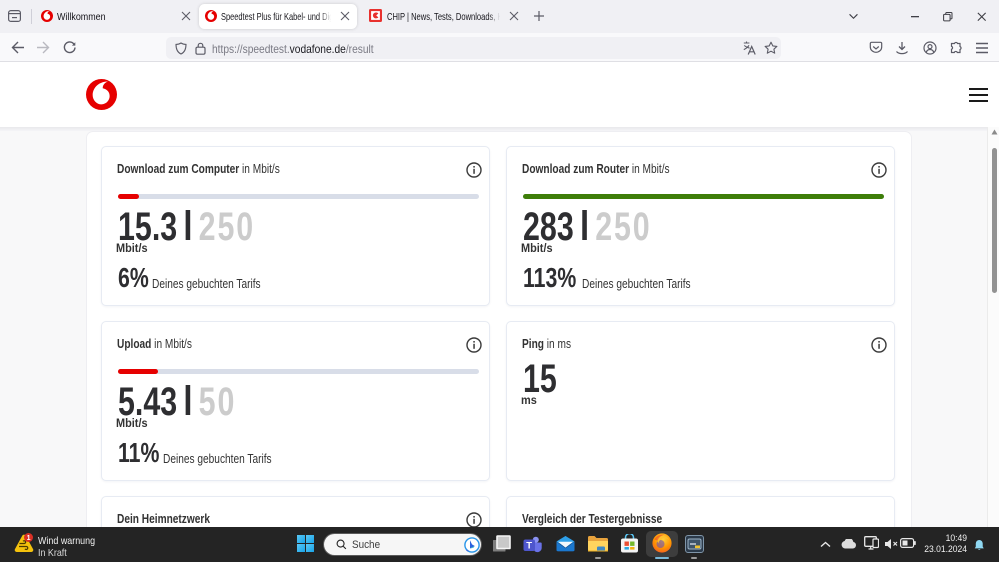  Describe the element at coordinates (529, 546) in the screenshot. I see `svg-text: T` at that location.